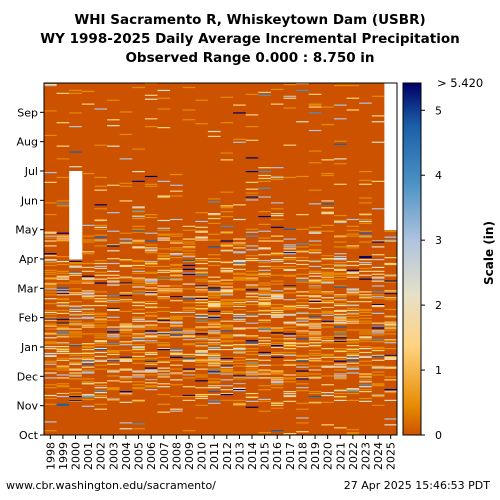  I want to click on x-tick-label: 2023, so click(365, 456).